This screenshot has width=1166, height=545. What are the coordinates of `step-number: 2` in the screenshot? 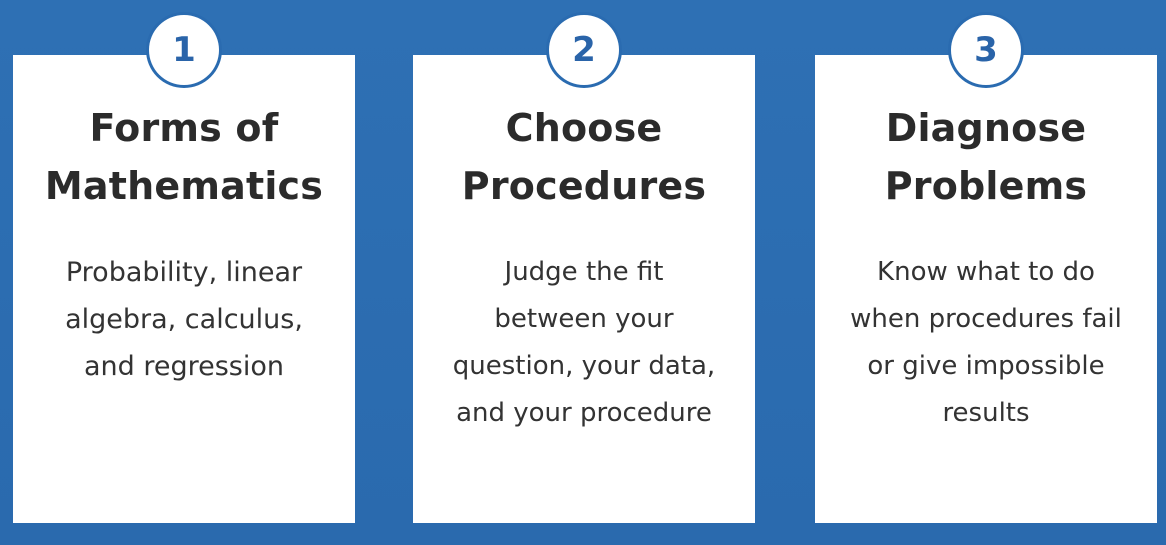 It's located at (584, 50).